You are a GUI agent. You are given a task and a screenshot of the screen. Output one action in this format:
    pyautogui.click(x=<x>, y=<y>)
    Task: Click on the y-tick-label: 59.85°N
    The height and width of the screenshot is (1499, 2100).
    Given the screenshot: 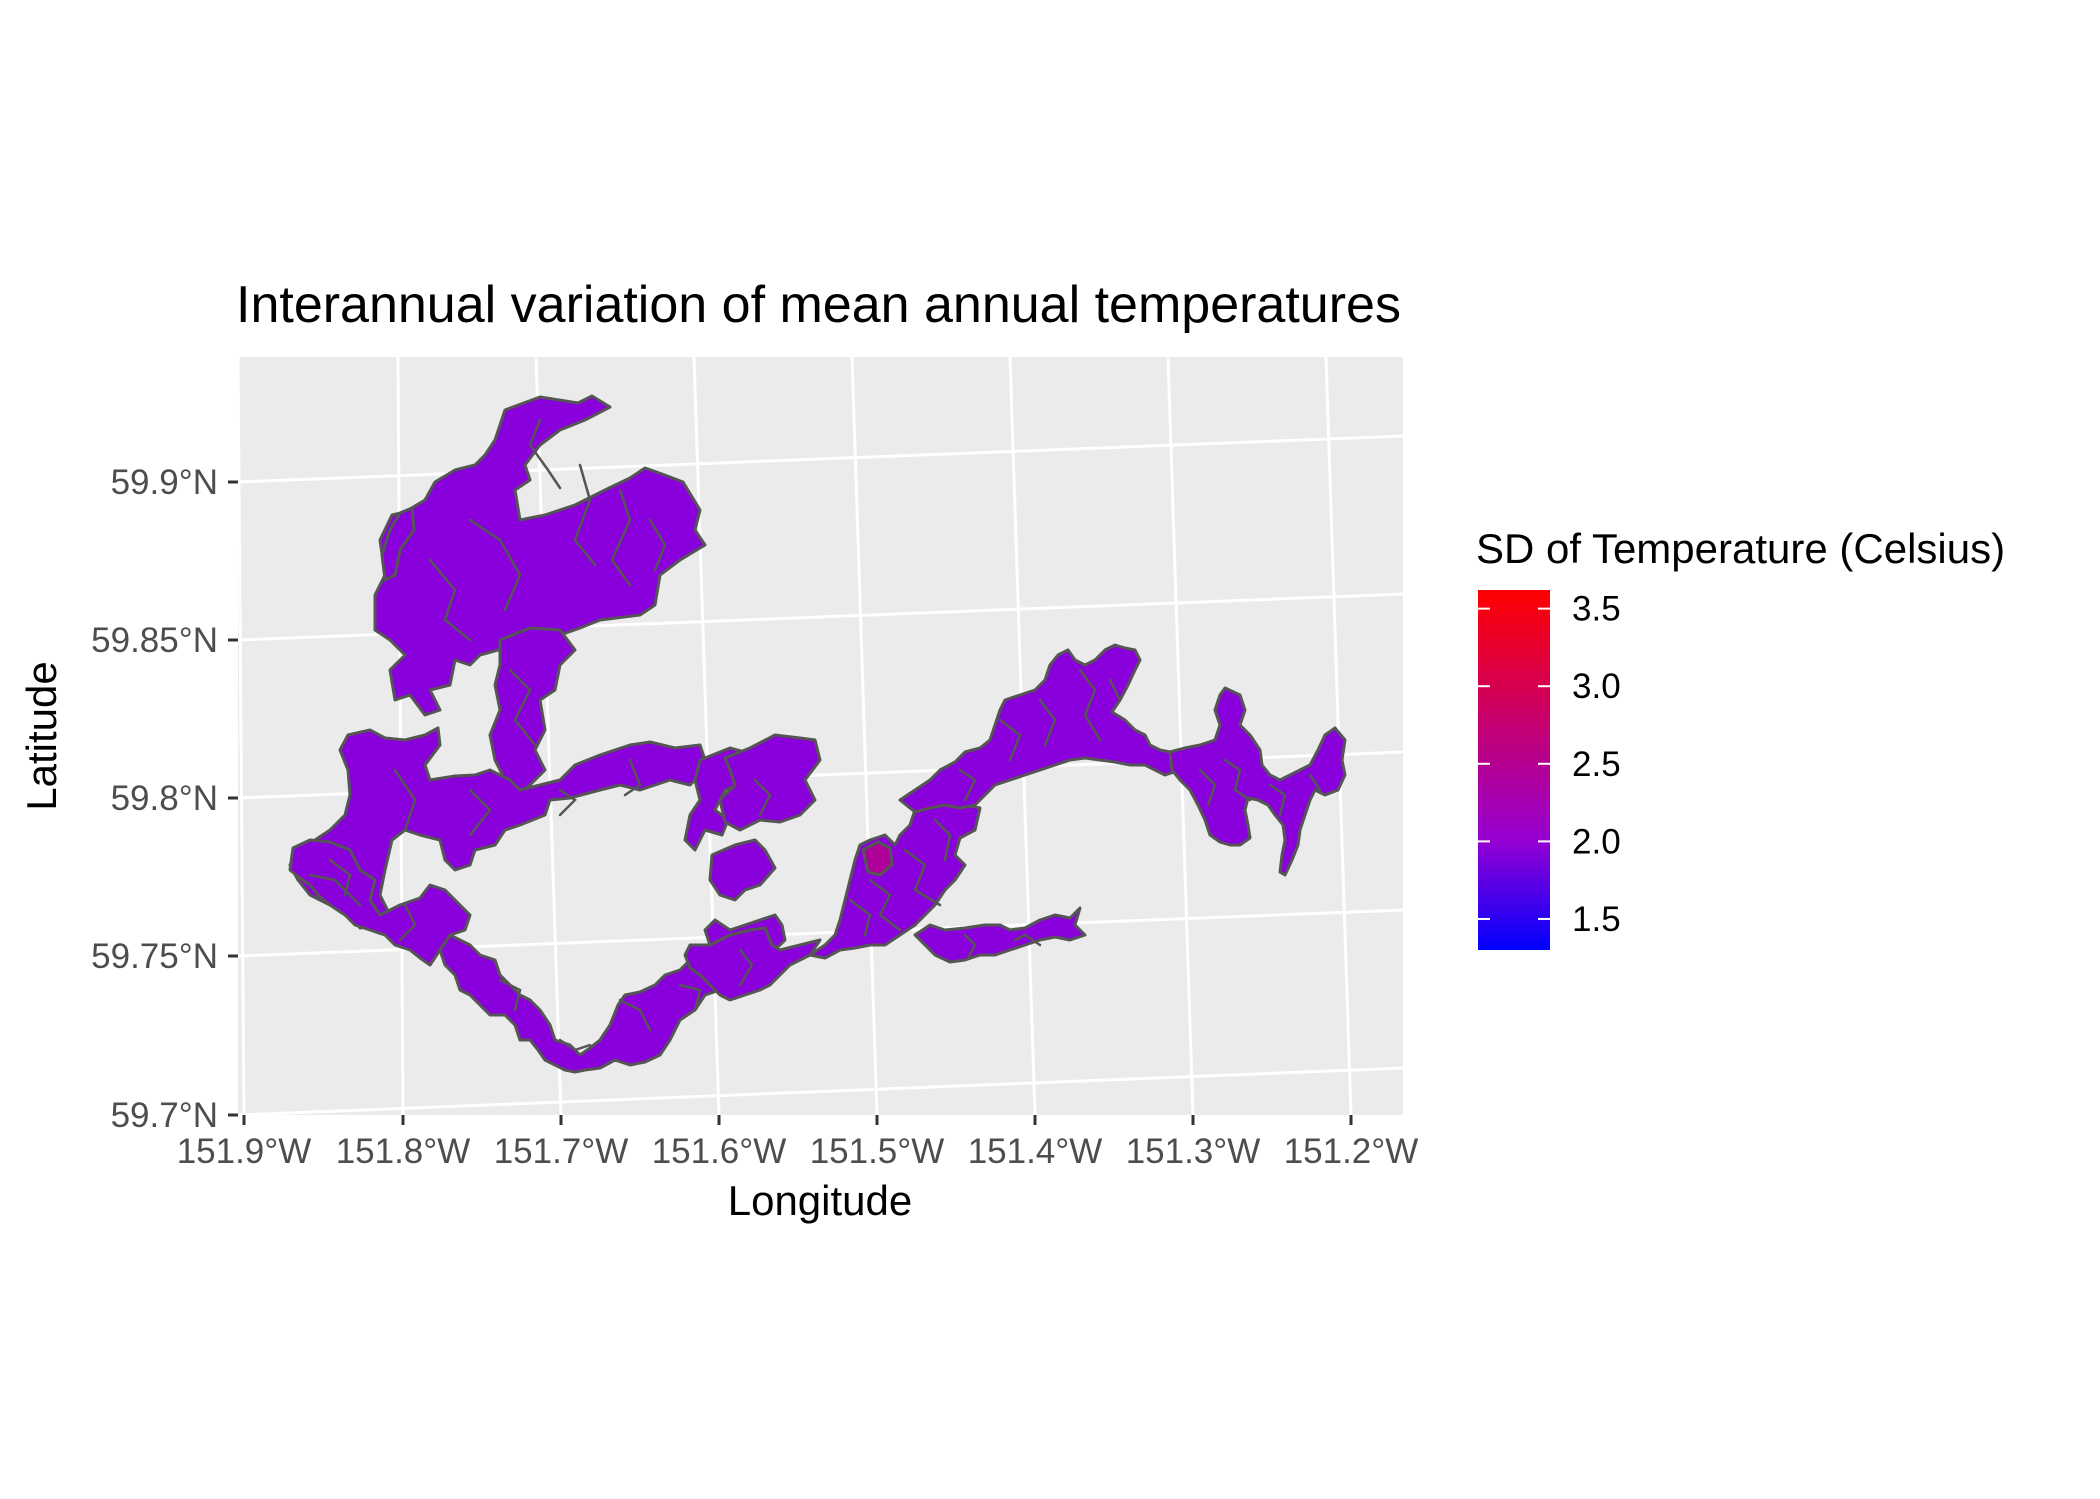 What is the action you would take?
    pyautogui.click(x=154, y=640)
    